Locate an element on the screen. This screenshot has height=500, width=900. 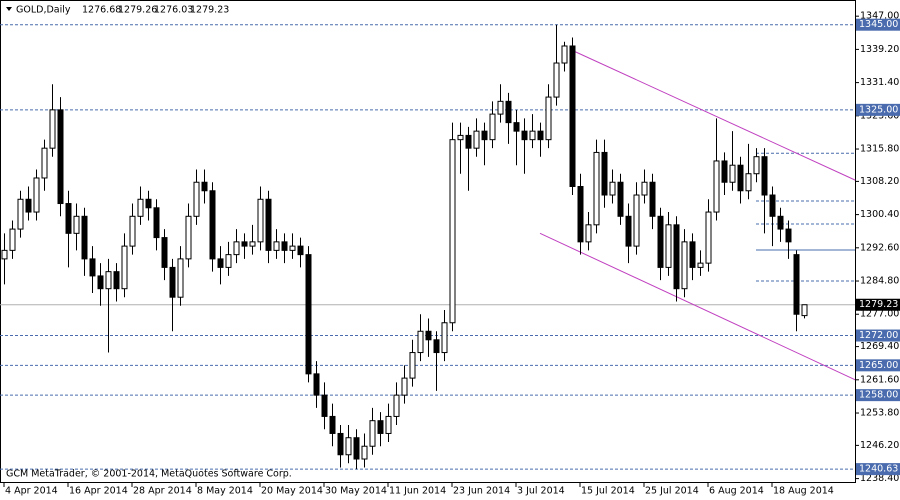
x-tick-label: 23 Jun 2014 is located at coordinates (481, 491).